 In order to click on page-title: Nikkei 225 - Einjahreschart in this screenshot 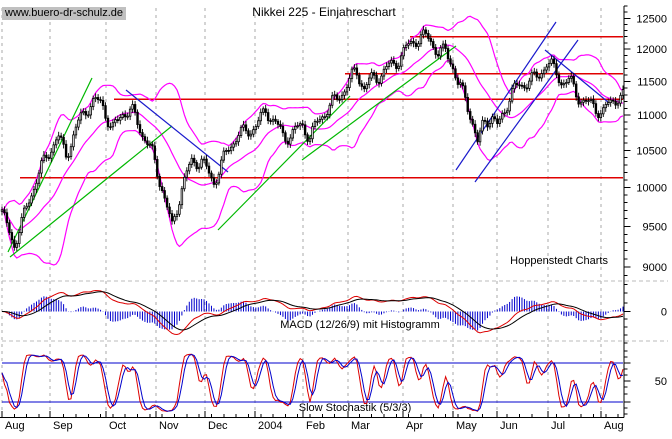, I will do `click(324, 12)`.